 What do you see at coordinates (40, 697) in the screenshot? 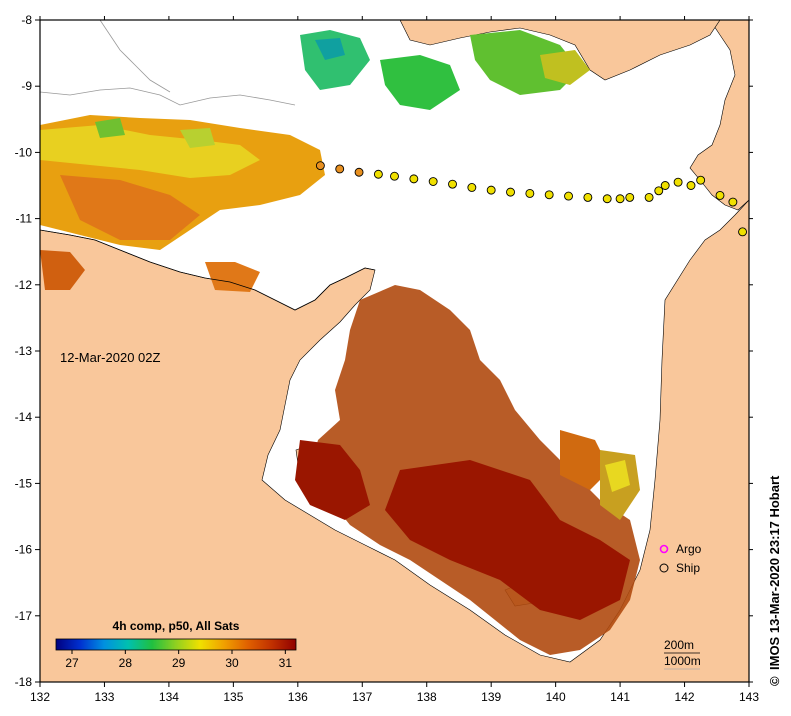
I see `x-tick-label: 132` at bounding box center [40, 697].